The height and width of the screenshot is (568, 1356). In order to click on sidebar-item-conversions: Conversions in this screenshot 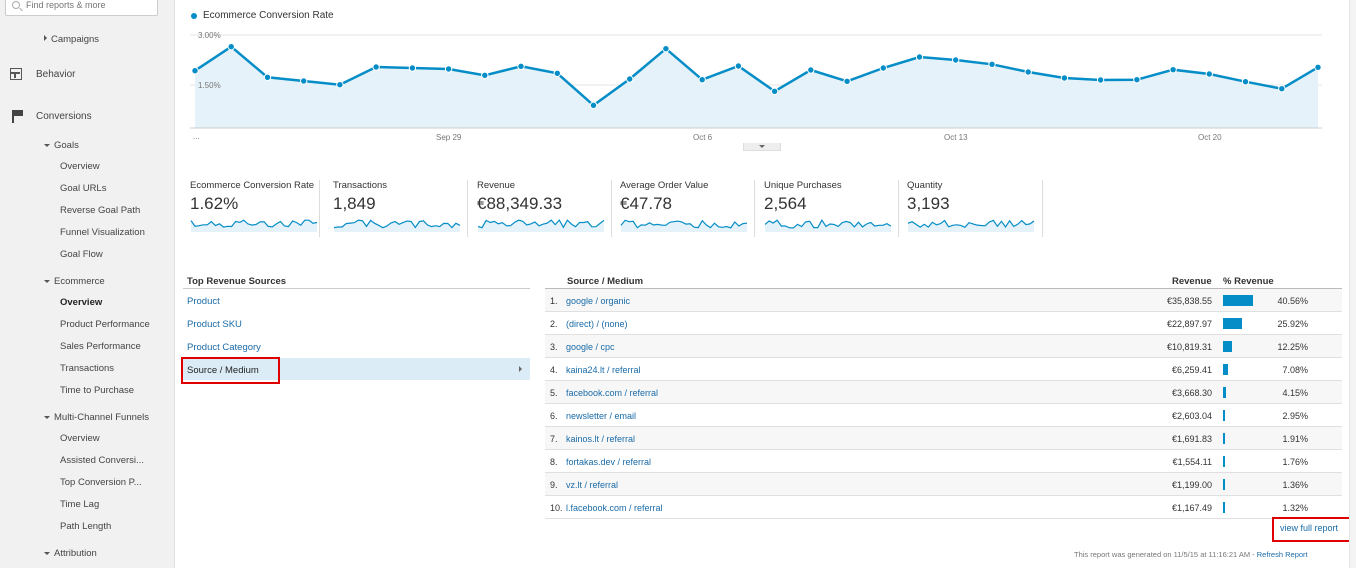, I will do `click(64, 116)`.